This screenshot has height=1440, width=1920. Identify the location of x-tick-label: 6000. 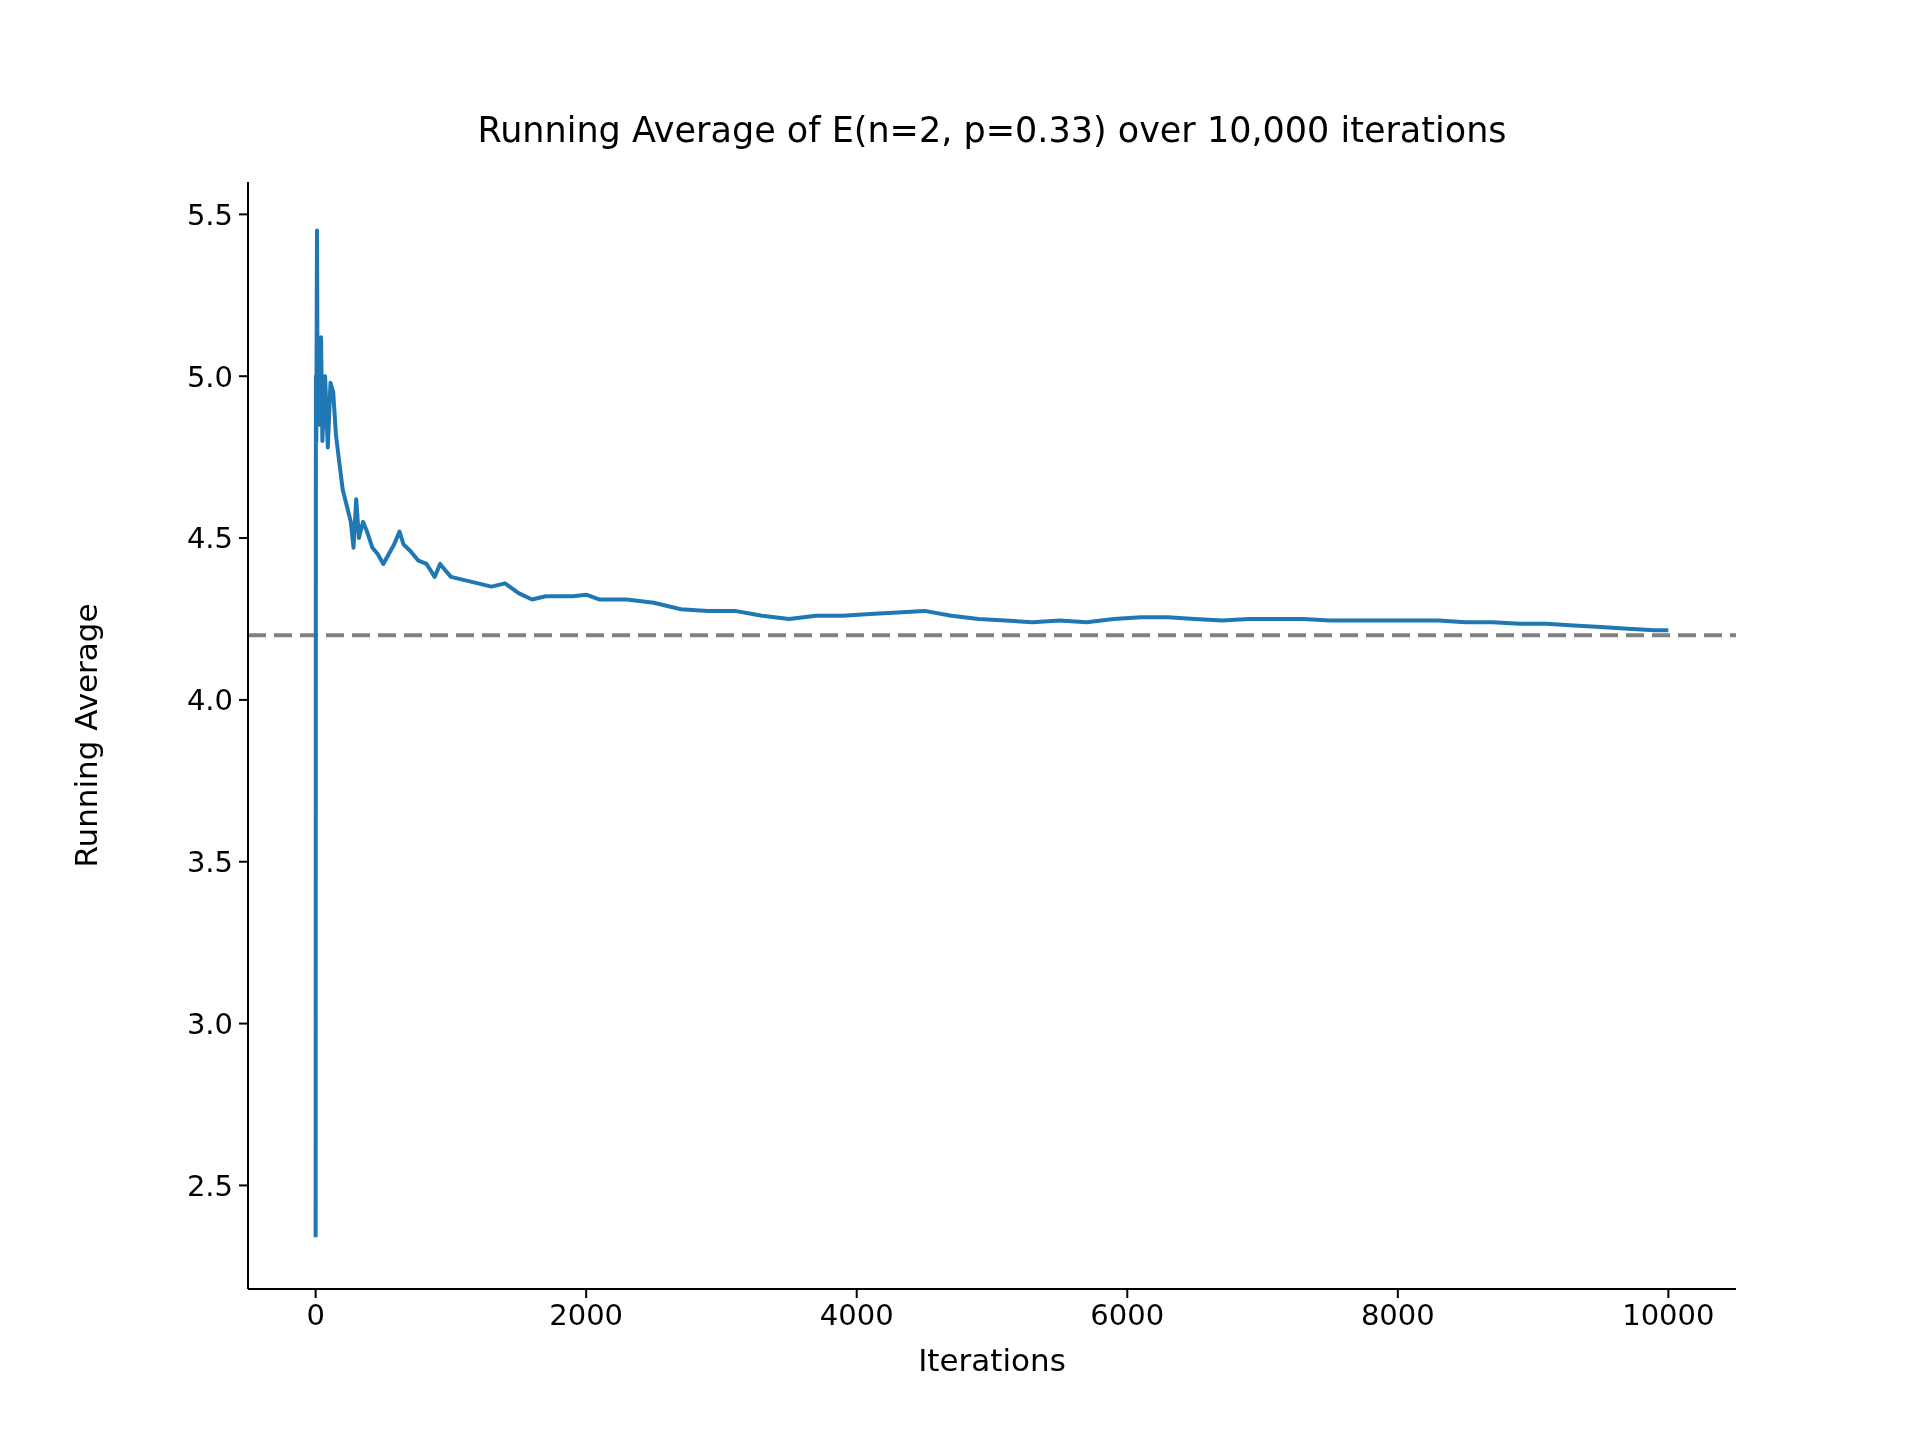
(1127, 1314).